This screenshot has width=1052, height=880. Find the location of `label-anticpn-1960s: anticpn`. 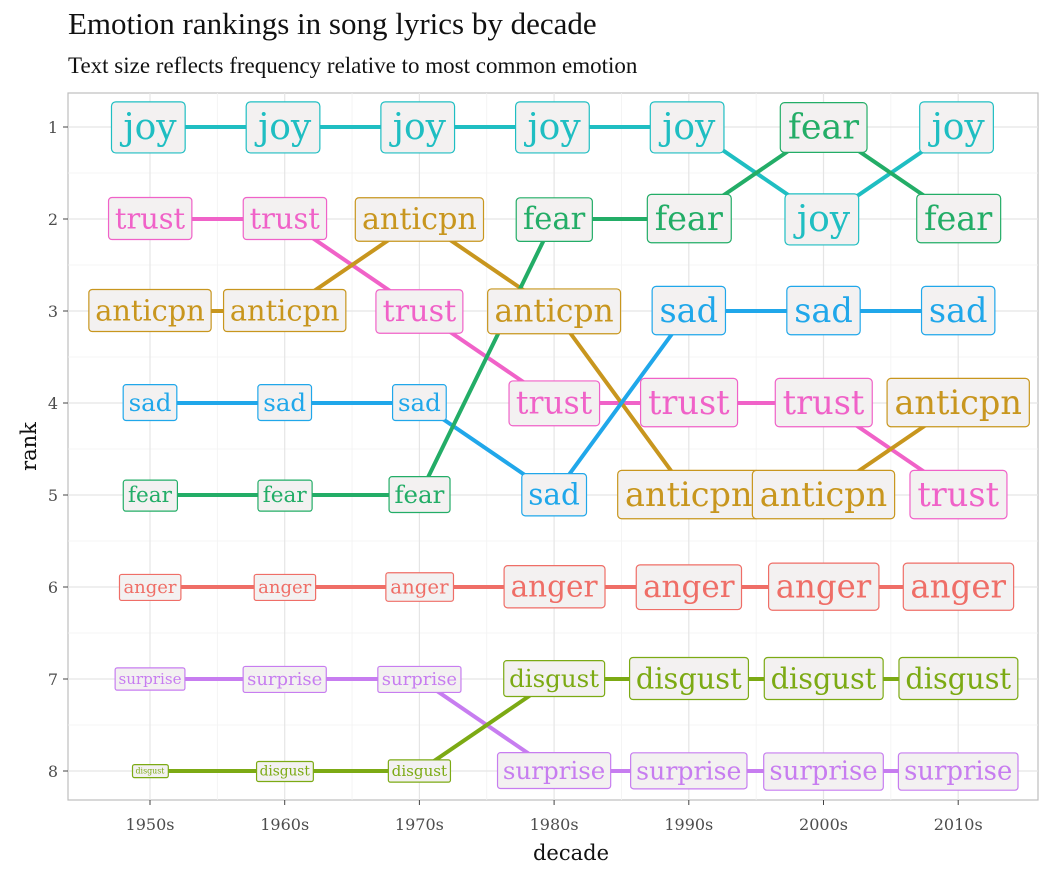

label-anticpn-1960s: anticpn is located at coordinates (284, 310).